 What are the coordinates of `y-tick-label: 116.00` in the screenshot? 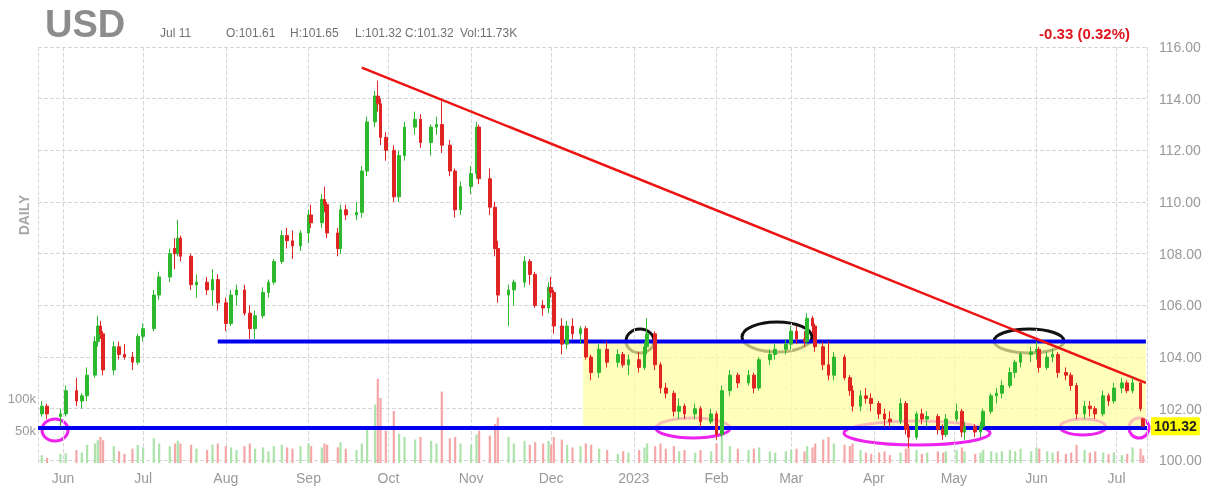 It's located at (1180, 47).